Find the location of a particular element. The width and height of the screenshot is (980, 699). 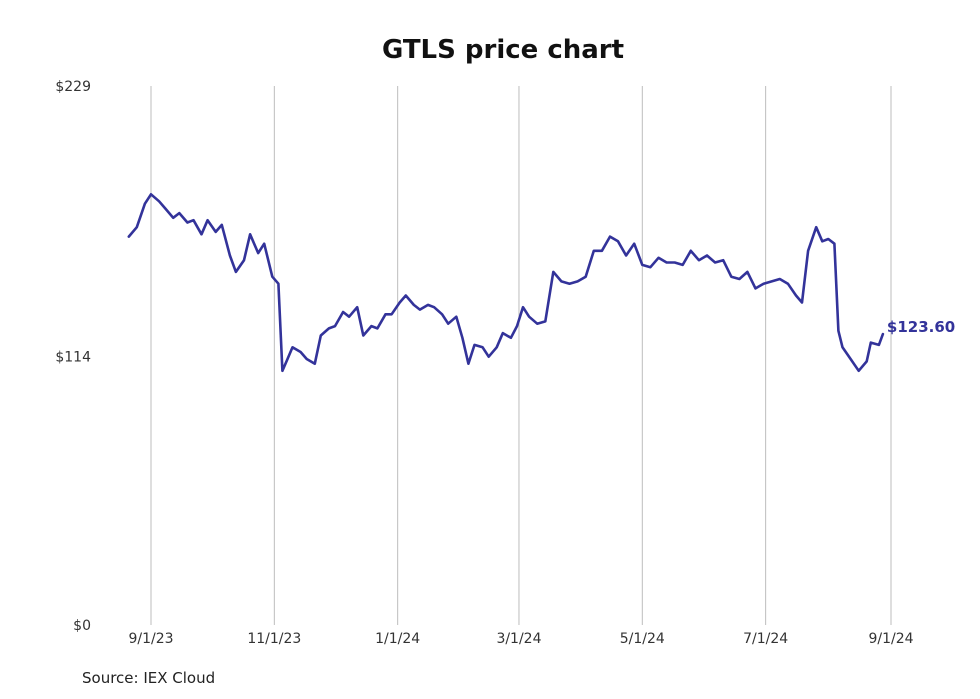

x-tick-label: 9/1/23 is located at coordinates (150, 639).